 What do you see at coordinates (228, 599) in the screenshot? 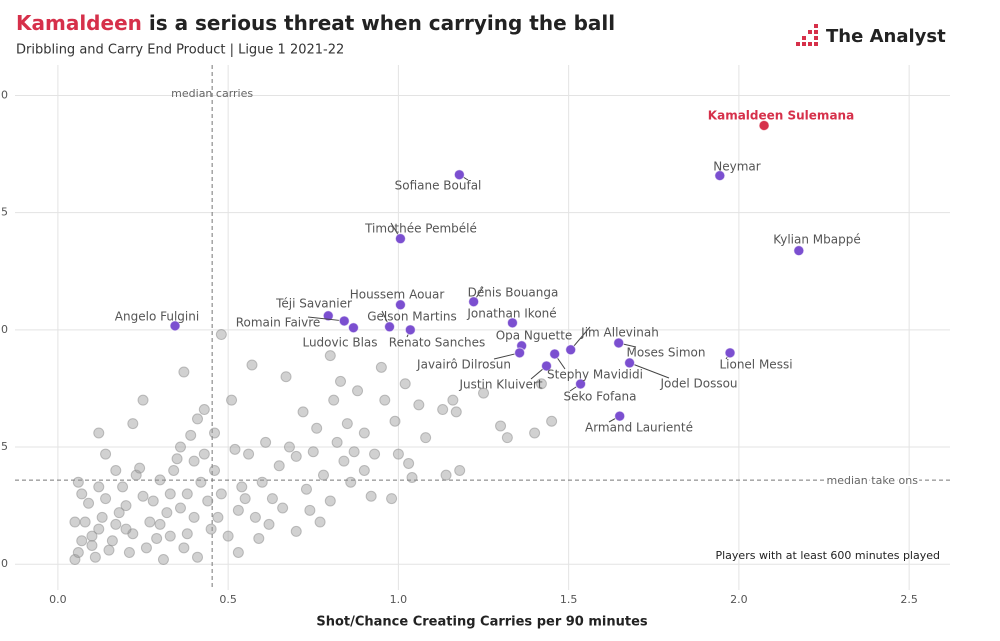
I see `x-tick-label: 0.5` at bounding box center [228, 599].